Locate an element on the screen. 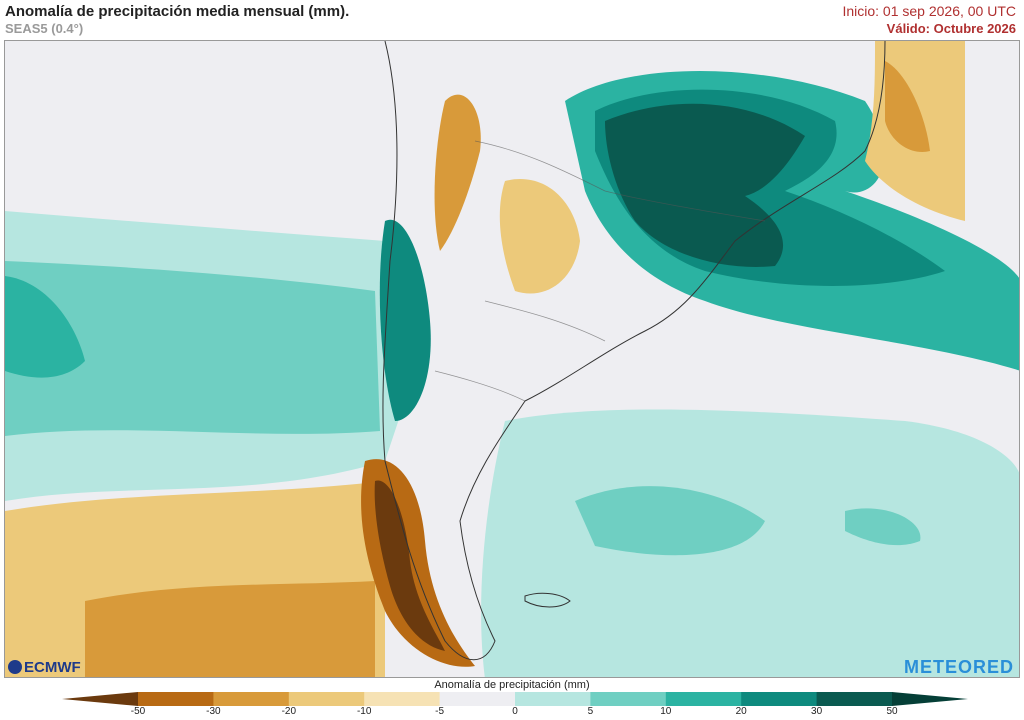  colorbar-tick-label: -50 is located at coordinates (138, 711).